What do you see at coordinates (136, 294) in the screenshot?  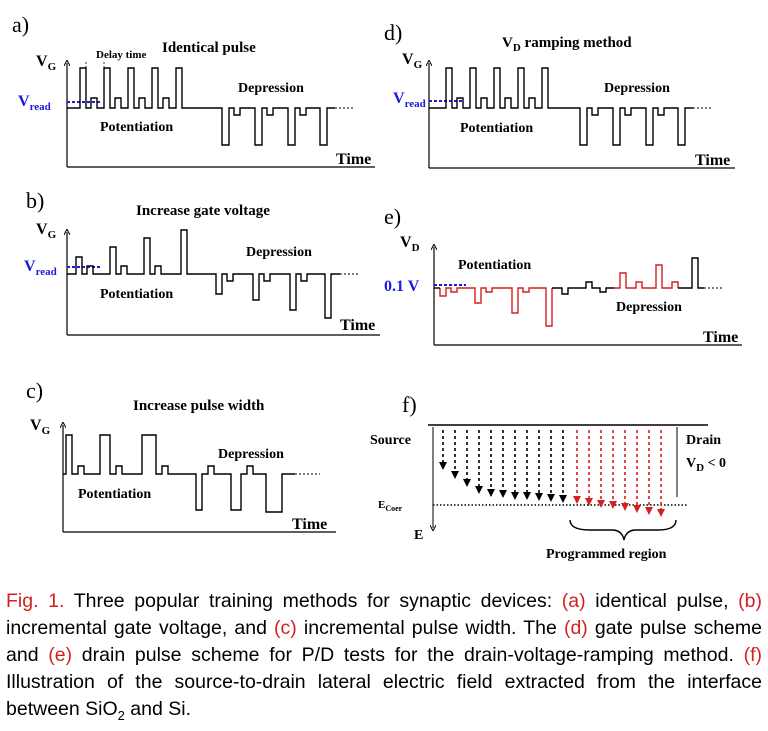 I see `panel-b-potentiation: Potentiation` at bounding box center [136, 294].